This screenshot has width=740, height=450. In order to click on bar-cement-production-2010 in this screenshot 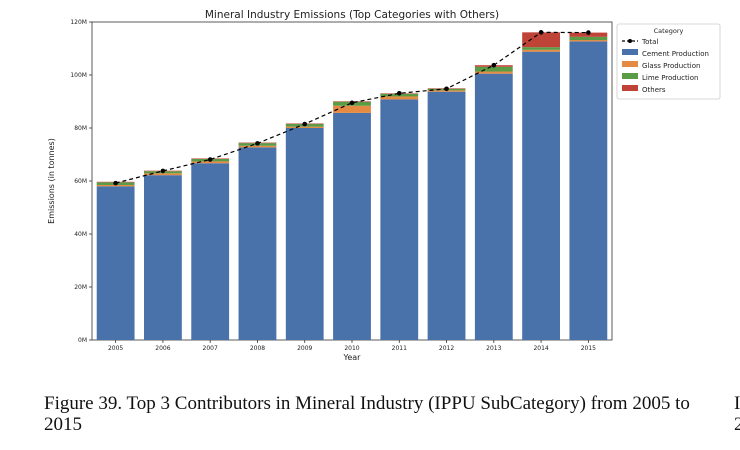, I will do `click(352, 226)`.